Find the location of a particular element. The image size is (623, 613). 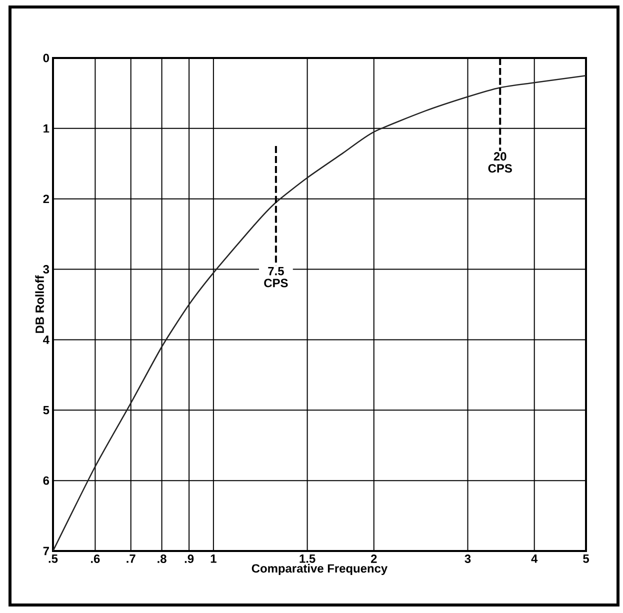

y-tick-label: 6 is located at coordinates (46, 480).